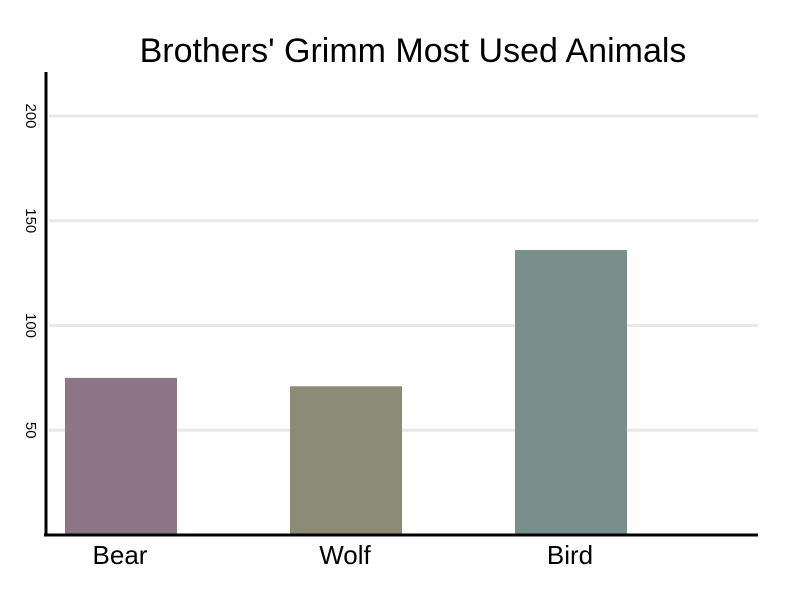  What do you see at coordinates (30, 115) in the screenshot?
I see `y-tick-label: 200` at bounding box center [30, 115].